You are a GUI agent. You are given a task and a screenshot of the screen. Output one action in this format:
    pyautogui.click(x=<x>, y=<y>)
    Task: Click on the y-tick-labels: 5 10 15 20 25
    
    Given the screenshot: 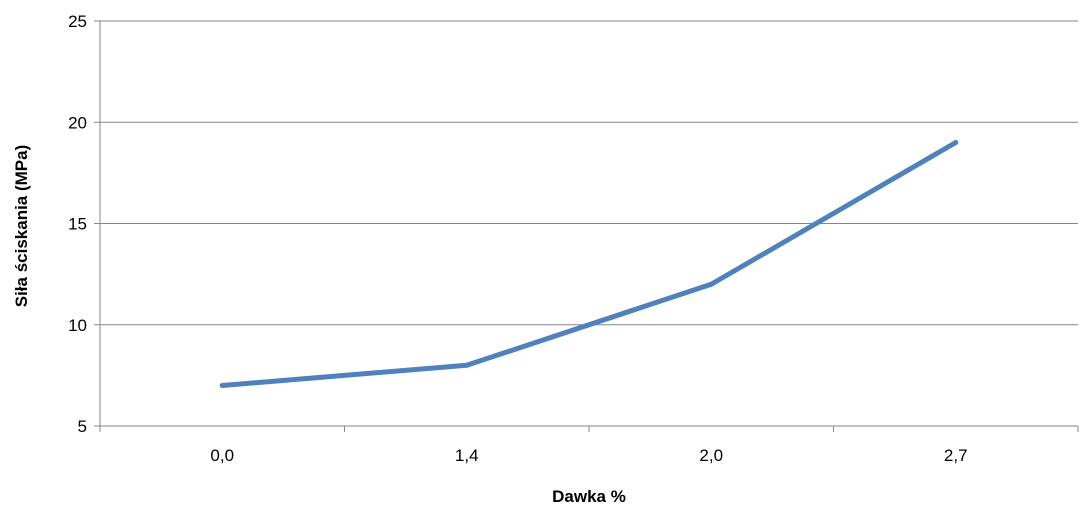 What is the action you would take?
    pyautogui.click(x=77, y=224)
    